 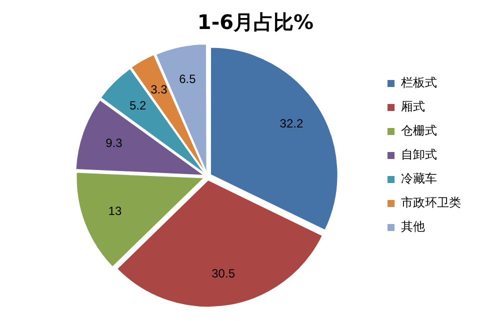 I want to click on legend-label: 厢式, so click(x=413, y=107).